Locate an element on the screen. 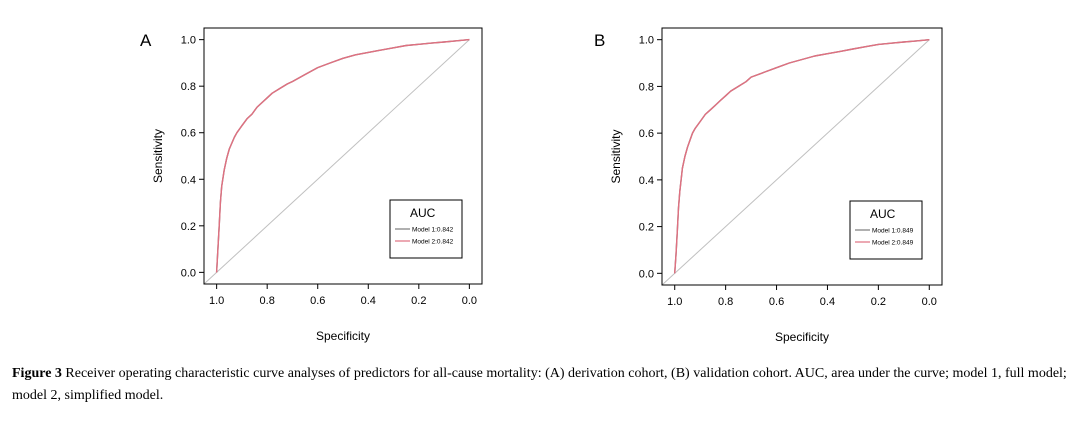 This screenshot has height=426, width=1080. y-tick-label-b-1: 0.2 is located at coordinates (646, 228).